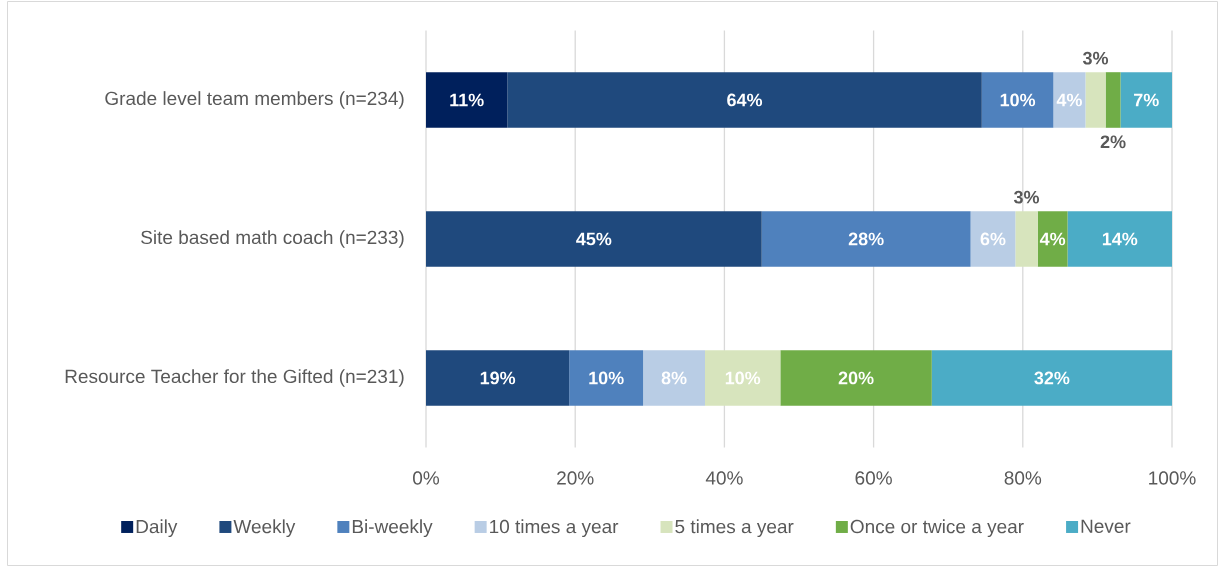  I want to click on data-label: 32%, so click(1052, 378).